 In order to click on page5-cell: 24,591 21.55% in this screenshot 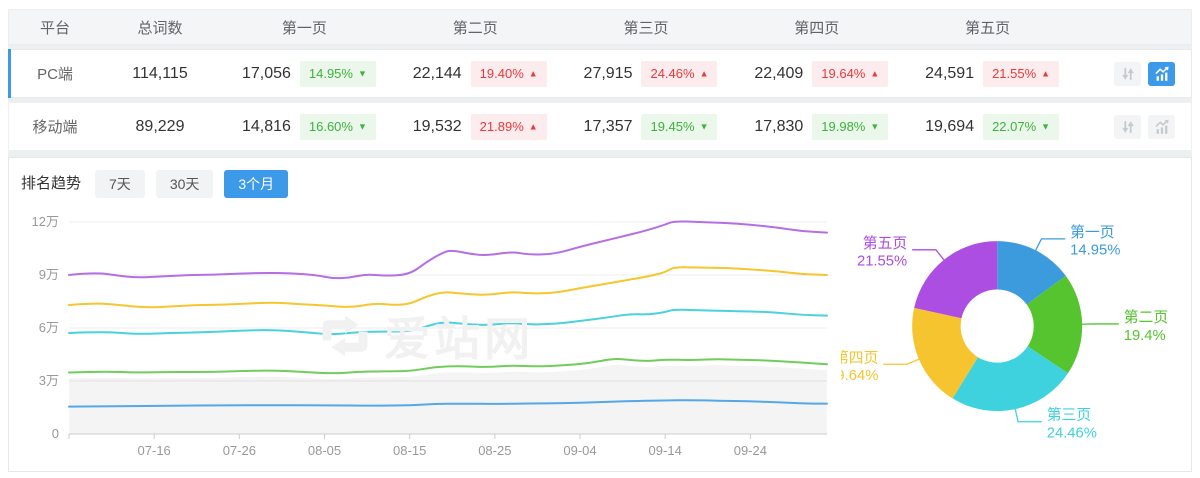, I will do `click(987, 73)`.